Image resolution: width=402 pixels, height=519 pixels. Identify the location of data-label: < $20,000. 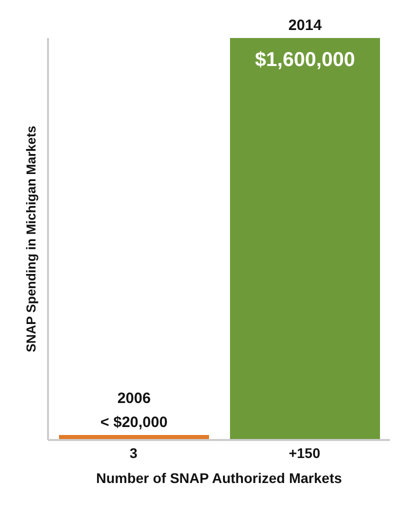
(134, 422).